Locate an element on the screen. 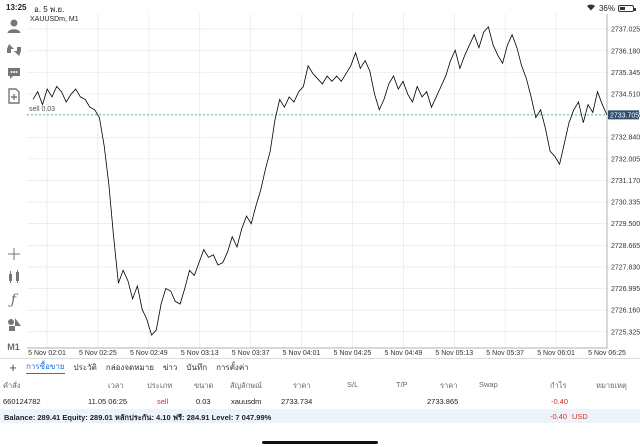  new-order-icon is located at coordinates (13, 95).